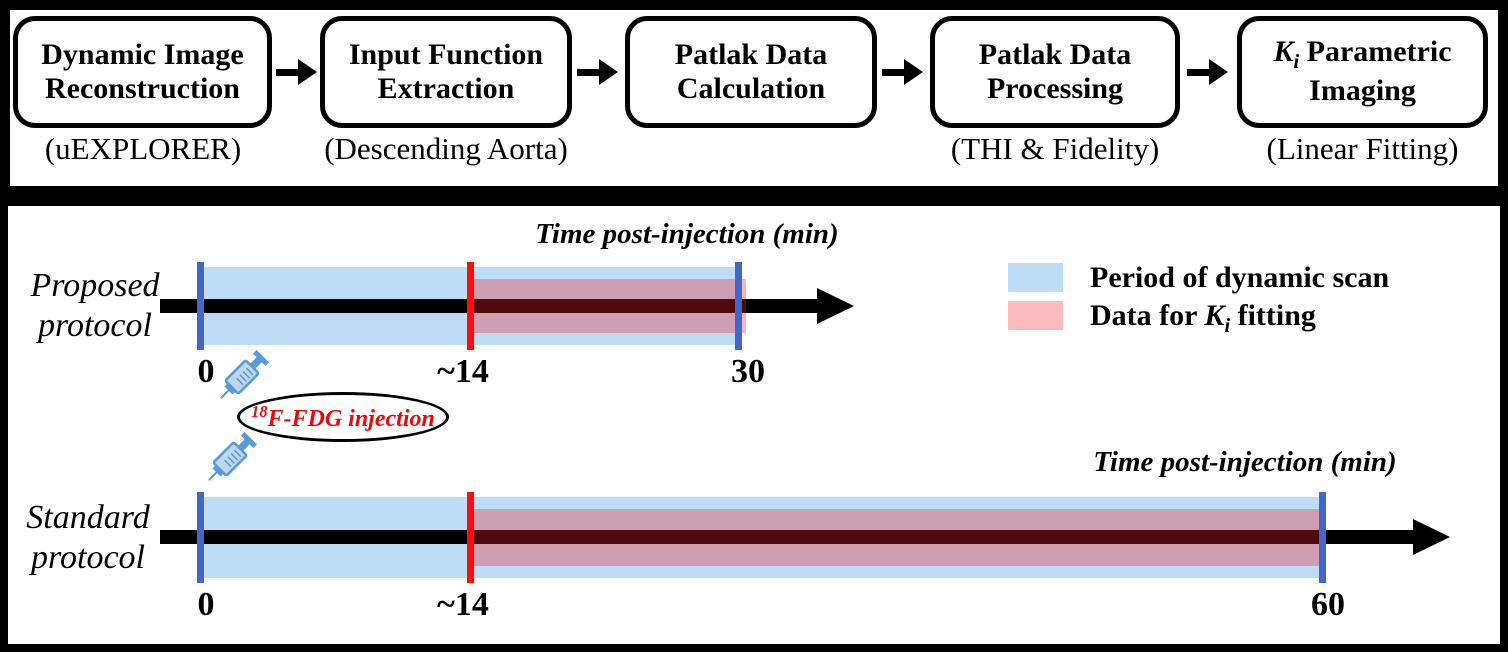  What do you see at coordinates (1431, 537) in the screenshot?
I see `standard-axis-arrowhead-icon` at bounding box center [1431, 537].